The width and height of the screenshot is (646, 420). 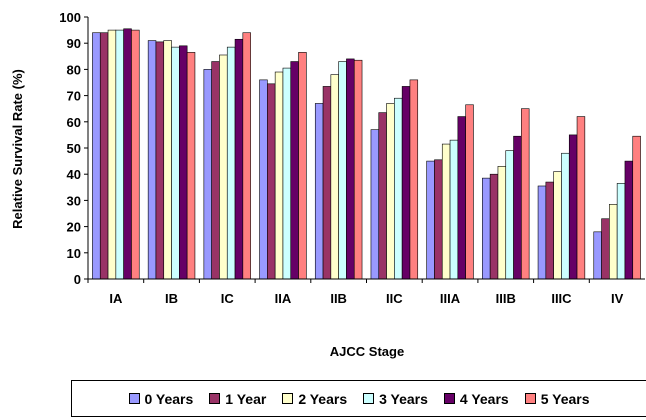 I want to click on x-tick-label-iia: IIA, so click(x=283, y=298).